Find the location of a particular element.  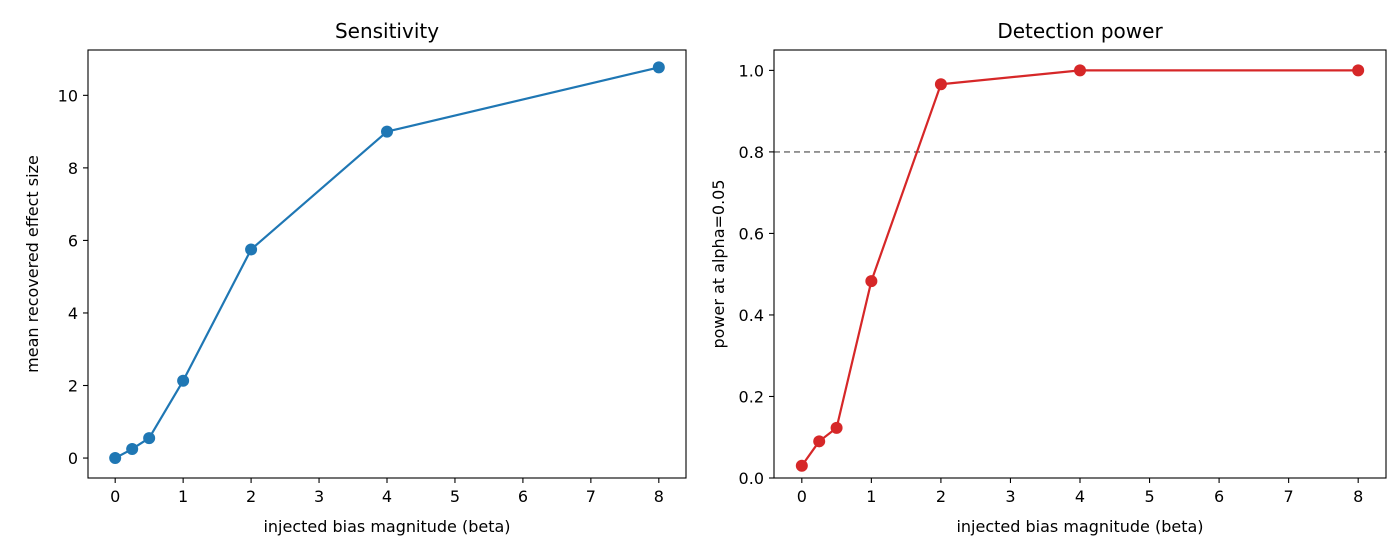

y-tick-label: 0.2 is located at coordinates (751, 396).